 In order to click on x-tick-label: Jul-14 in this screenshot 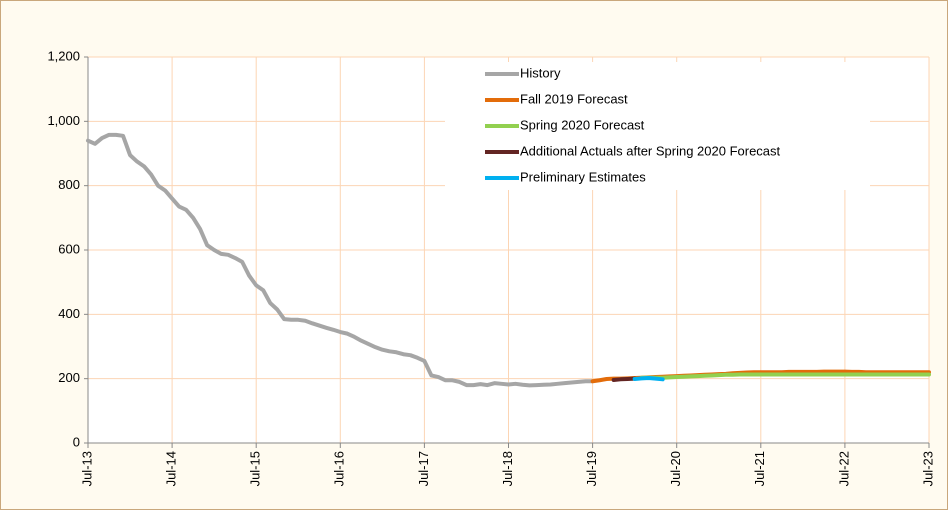, I will do `click(171, 468)`.